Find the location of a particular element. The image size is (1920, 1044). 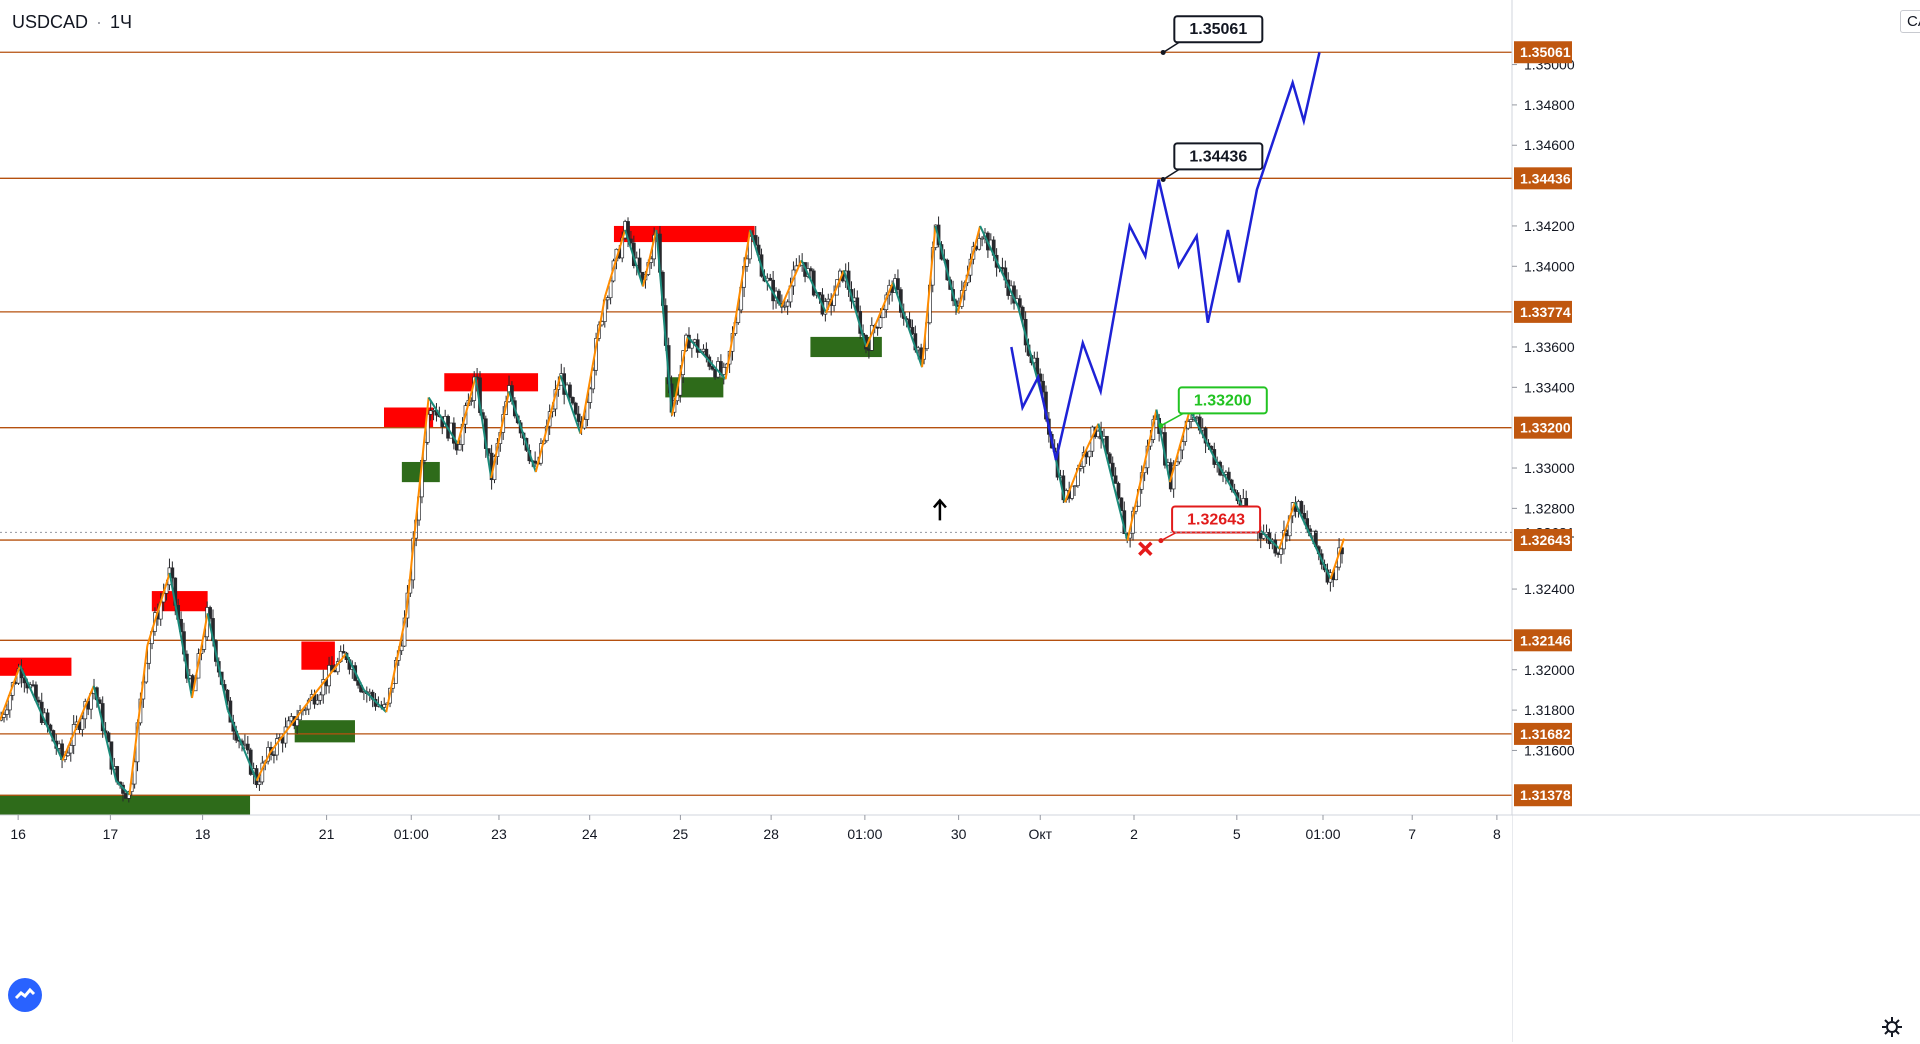

x-tick-label-7: 25 is located at coordinates (681, 834).